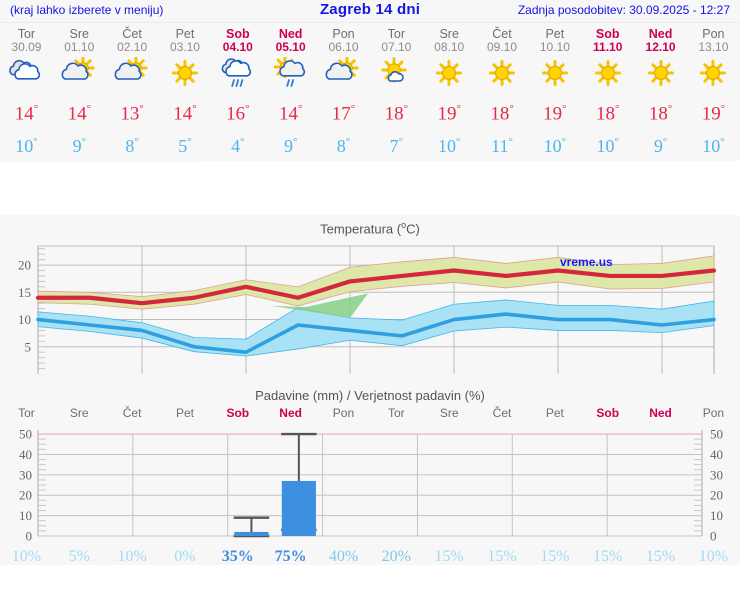 Image resolution: width=740 pixels, height=600 pixels. I want to click on forecast-max-temp: 13°, so click(132, 114).